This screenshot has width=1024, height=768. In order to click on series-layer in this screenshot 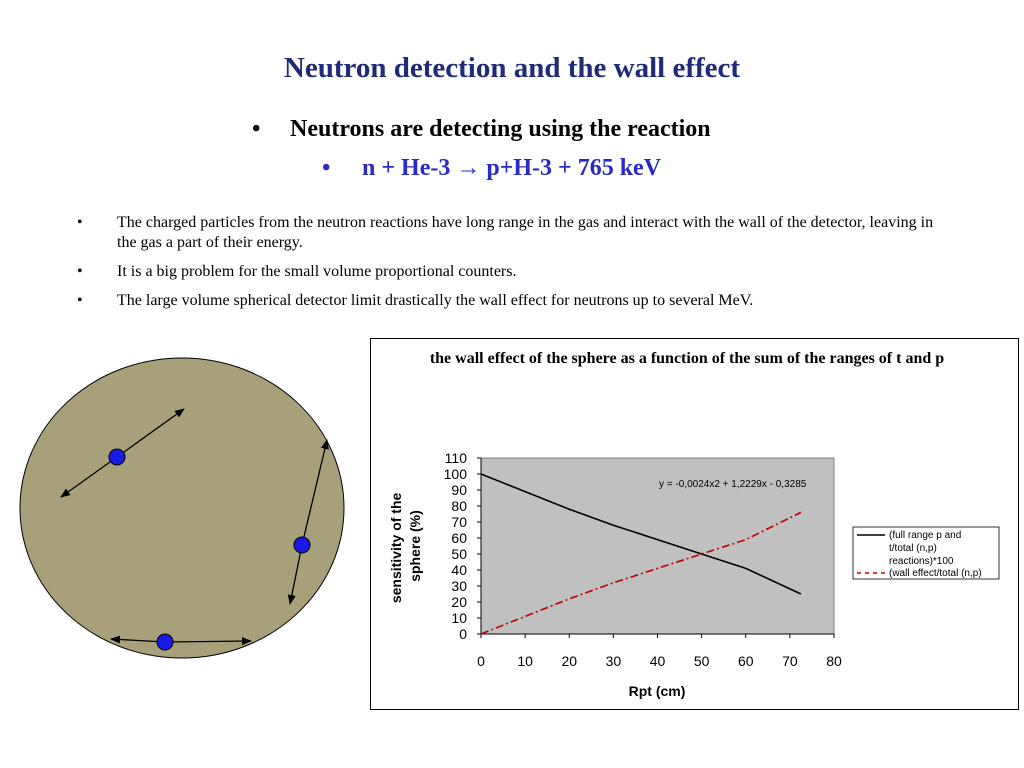, I will do `click(641, 554)`.